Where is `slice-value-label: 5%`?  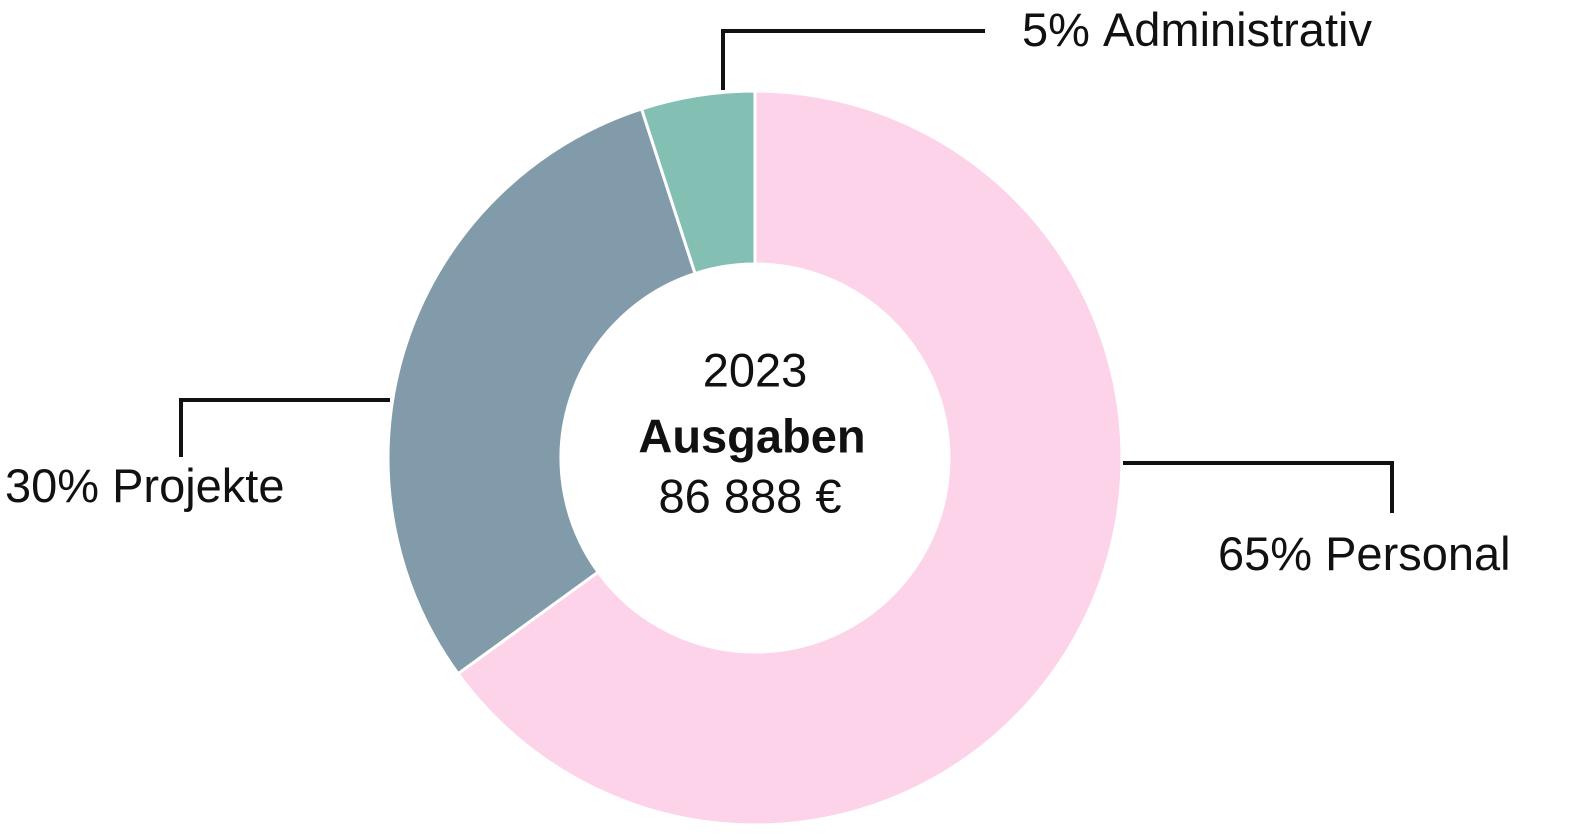
slice-value-label: 5% is located at coordinates (1056, 29).